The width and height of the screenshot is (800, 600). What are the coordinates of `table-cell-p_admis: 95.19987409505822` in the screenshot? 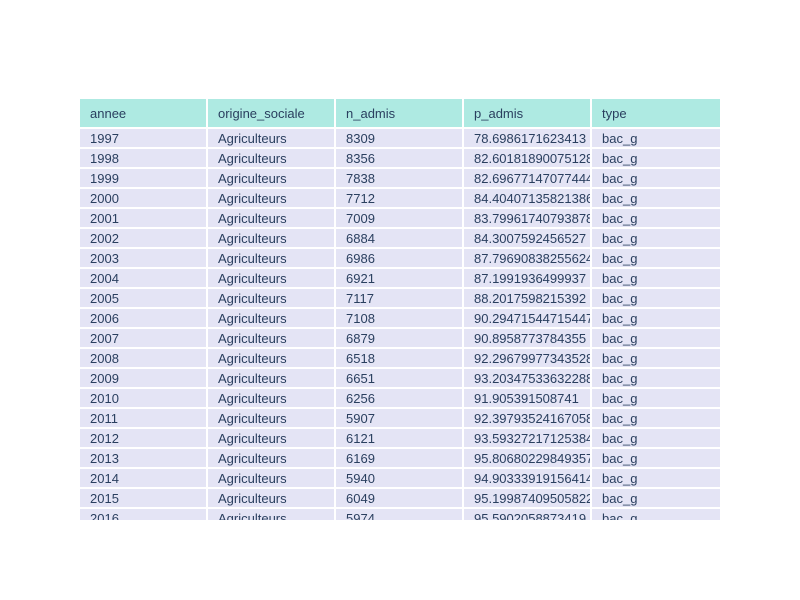 It's located at (528, 499).